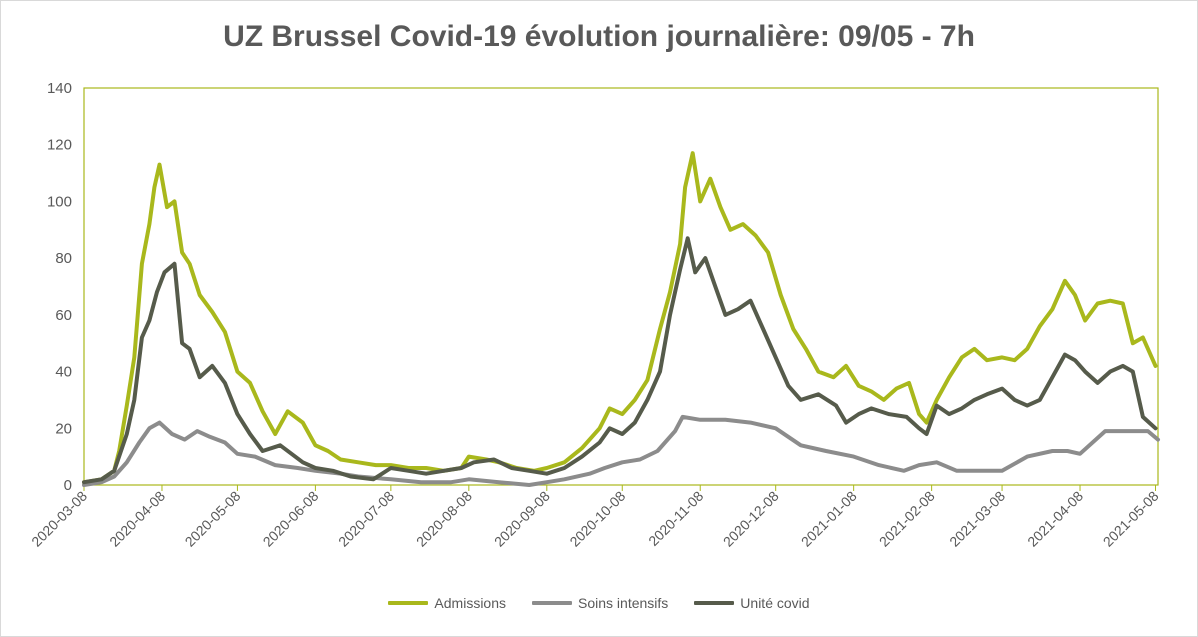  Describe the element at coordinates (59, 88) in the screenshot. I see `y-tick-label: 140` at that location.